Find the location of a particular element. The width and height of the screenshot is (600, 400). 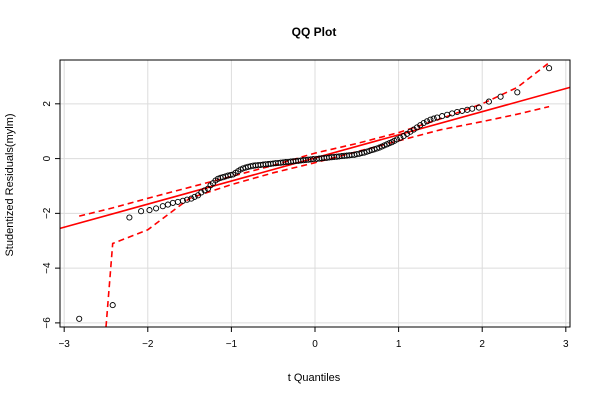

x-tick-label: −3 is located at coordinates (64, 344).